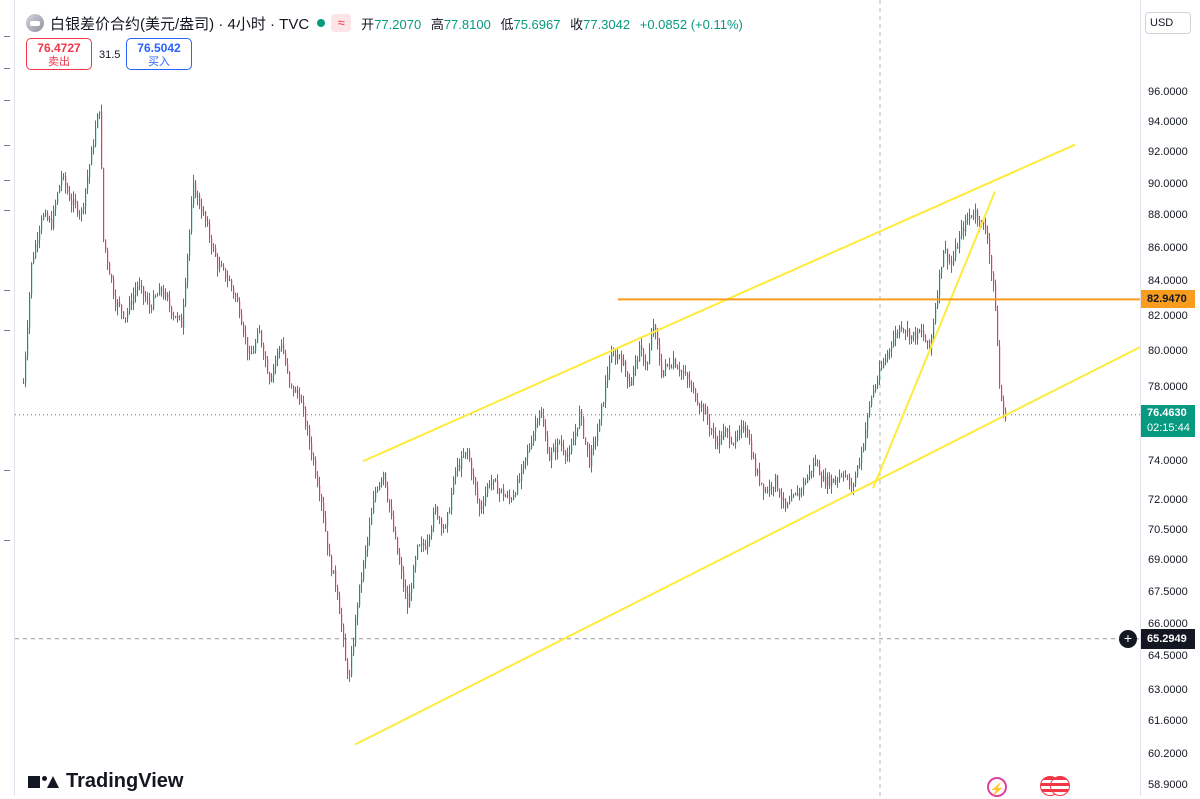  Describe the element at coordinates (1168, 754) in the screenshot. I see `price-tick-label: 60.2000` at that location.